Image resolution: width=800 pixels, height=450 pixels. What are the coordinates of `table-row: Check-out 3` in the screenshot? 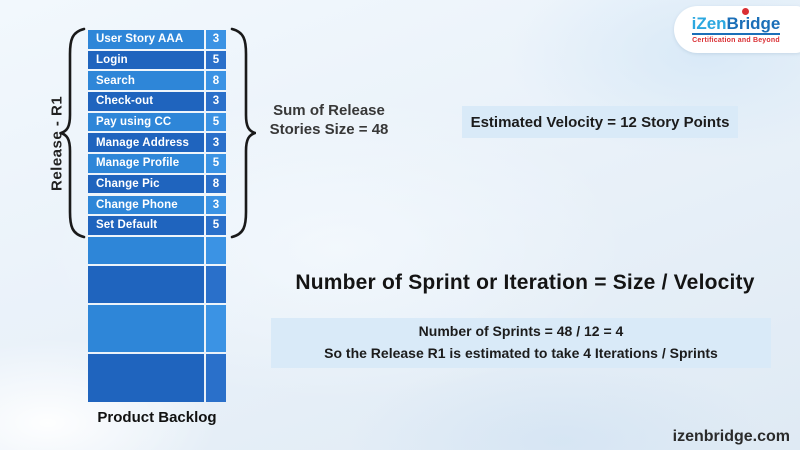 It's located at (157, 101).